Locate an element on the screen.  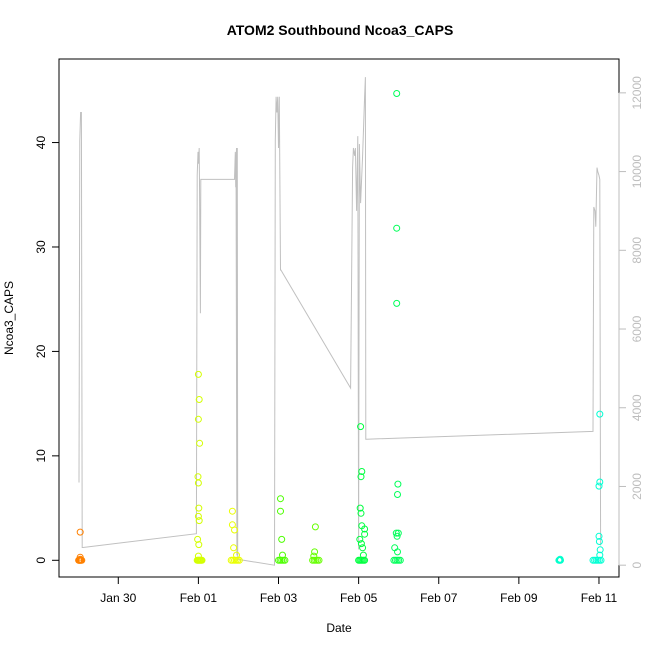
x-axis-title: Date is located at coordinates (339, 628).